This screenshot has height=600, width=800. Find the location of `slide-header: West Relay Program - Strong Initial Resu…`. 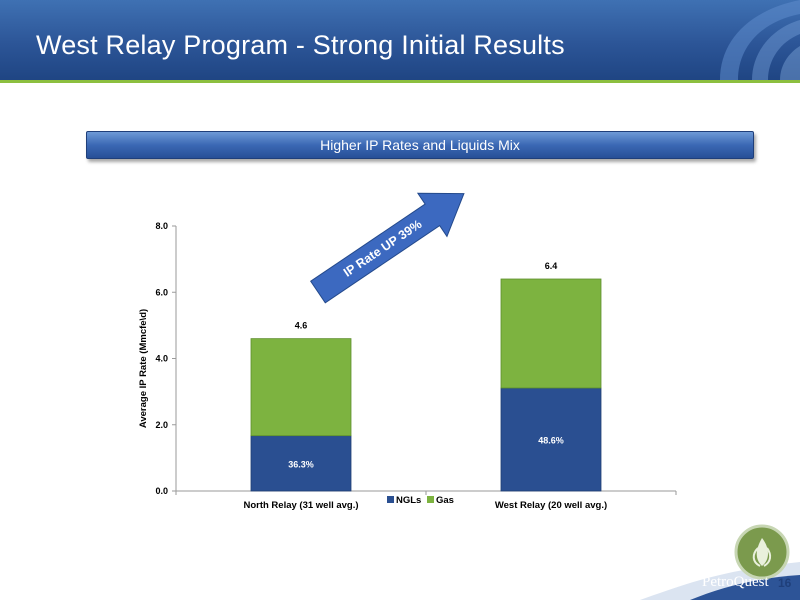

slide-header: West Relay Program - Strong Initial Resu… is located at coordinates (400, 40).